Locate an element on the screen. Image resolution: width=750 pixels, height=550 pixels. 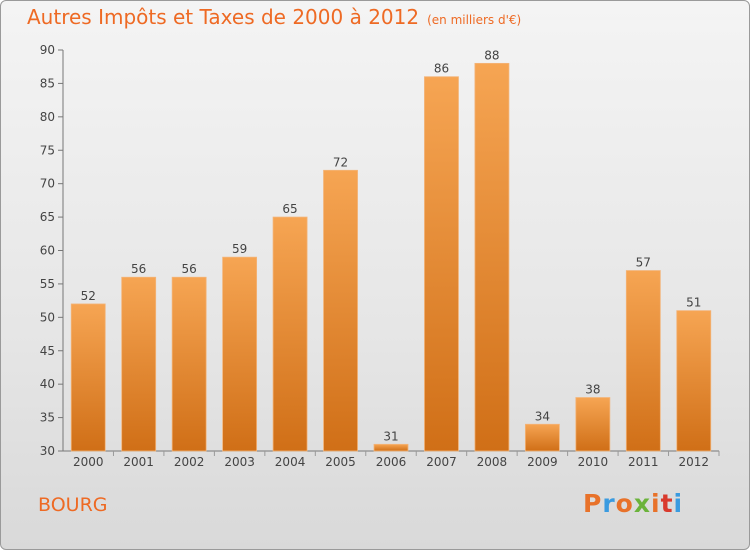
bar-2011 is located at coordinates (643, 361).